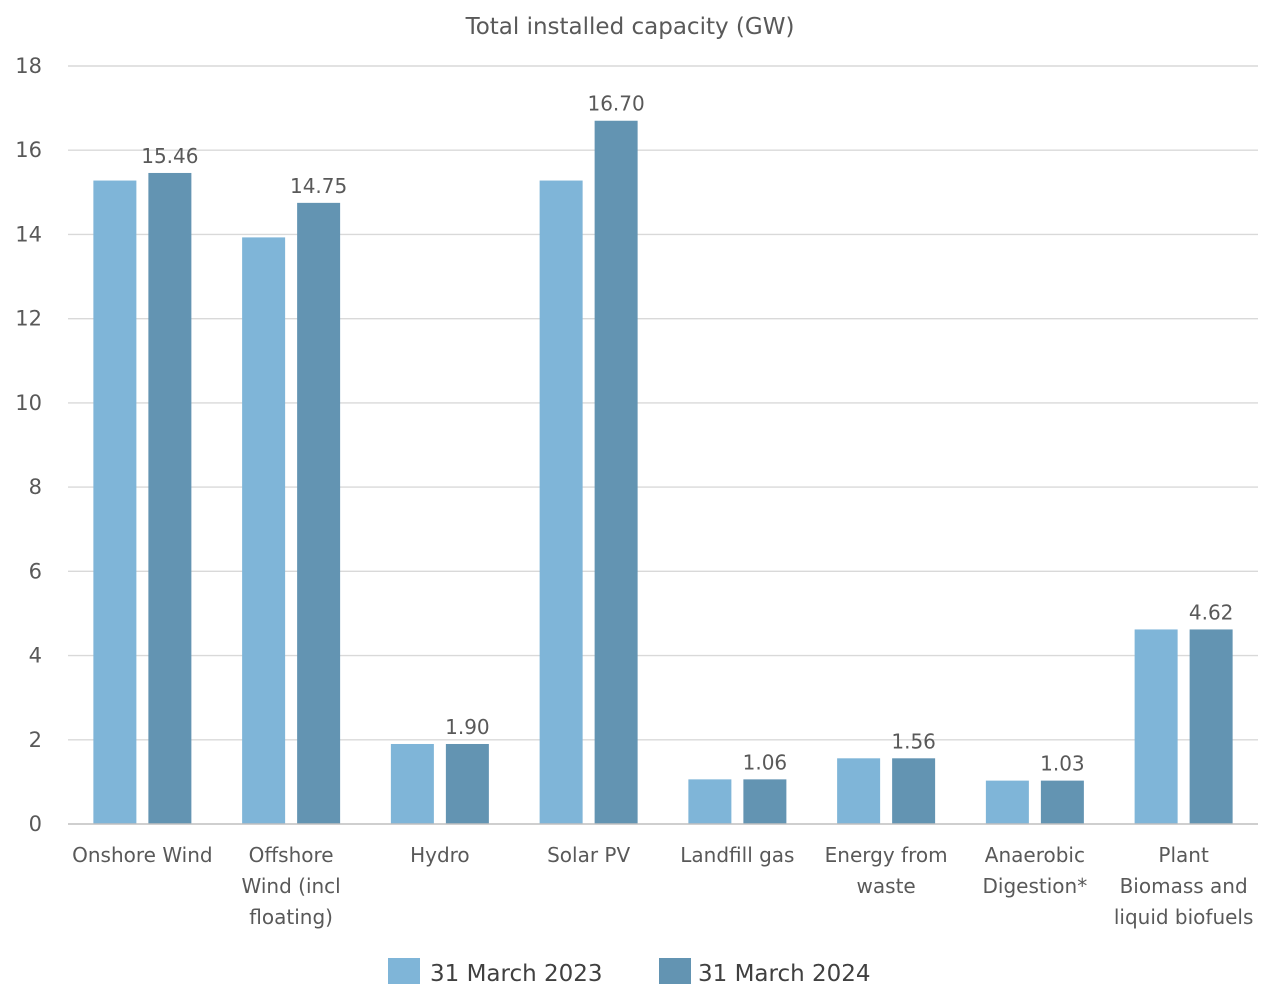 Image resolution: width=1261 pixels, height=989 pixels. I want to click on x-tick-label: Offshore Wind (incl floating), so click(291, 886).